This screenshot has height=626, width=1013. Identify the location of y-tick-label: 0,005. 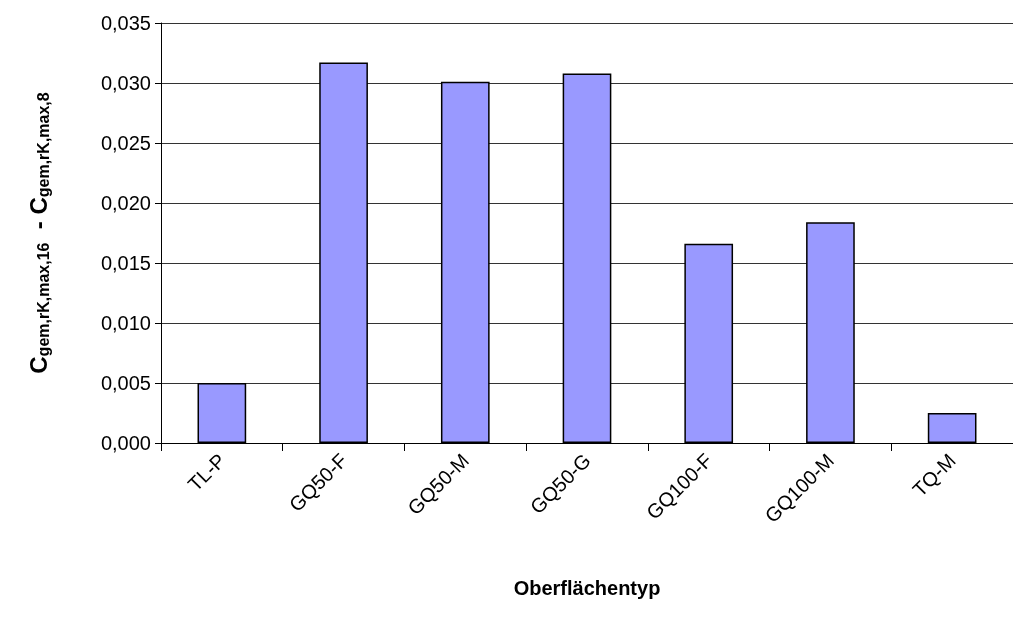
(125, 383).